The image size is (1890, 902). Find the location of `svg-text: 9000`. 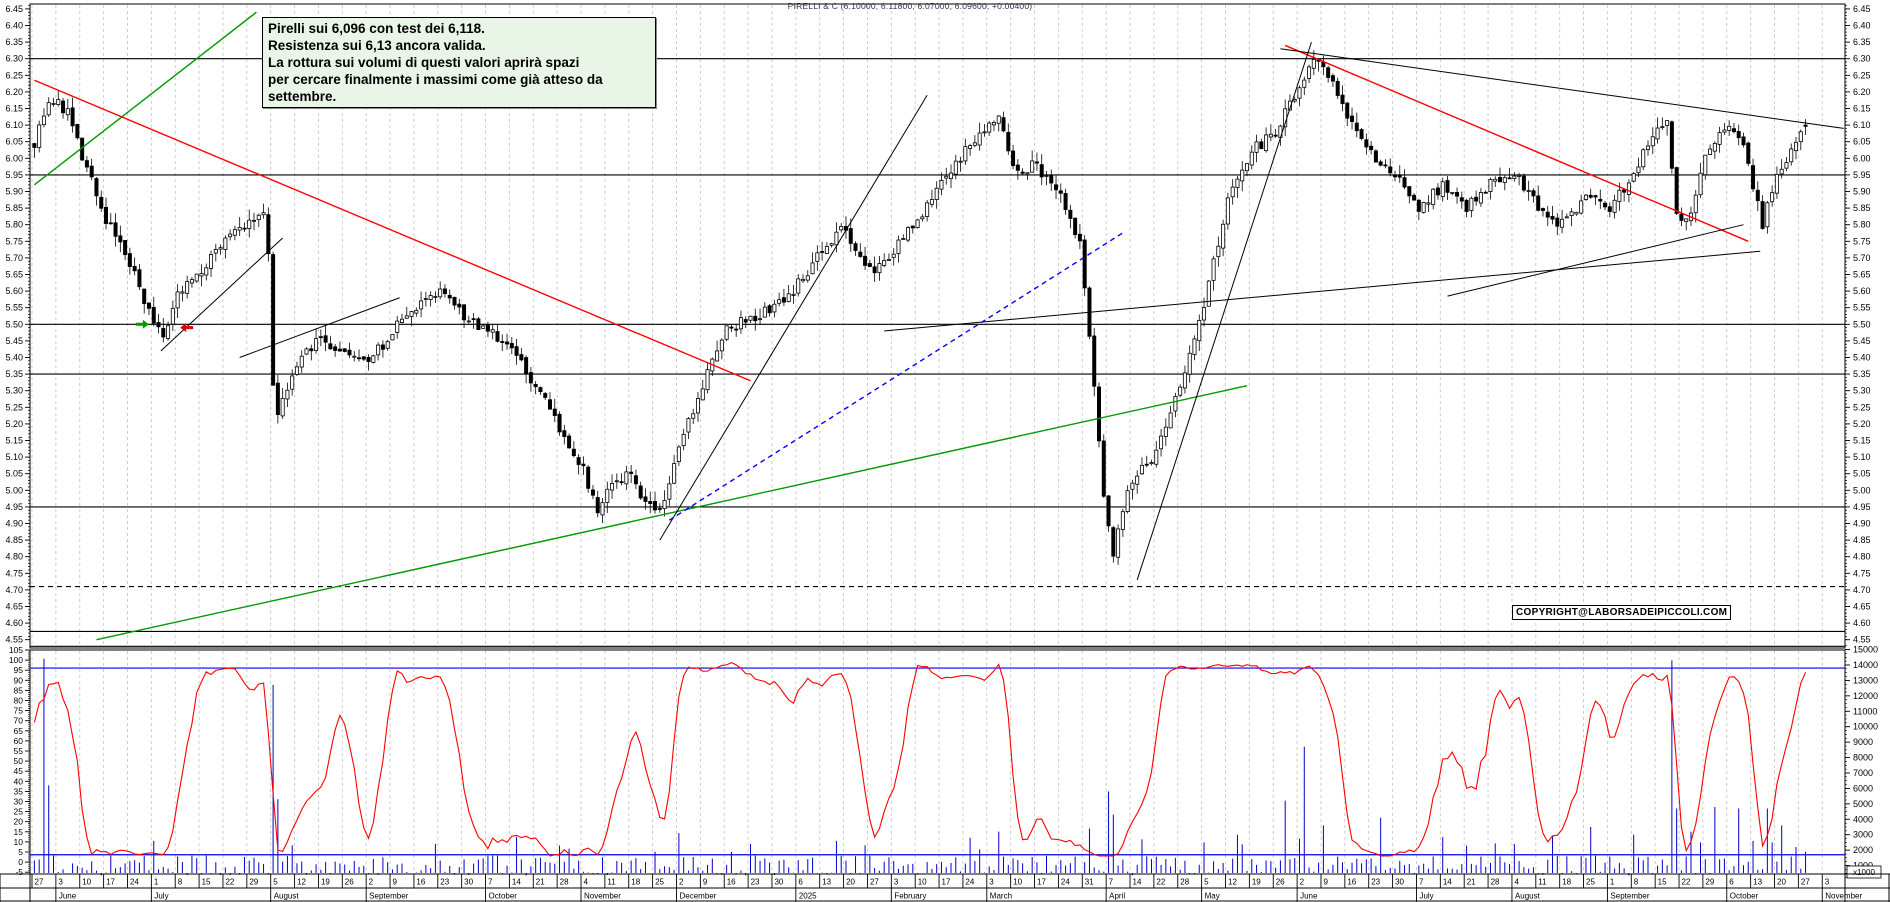

svg-text: 9000 is located at coordinates (1863, 742).